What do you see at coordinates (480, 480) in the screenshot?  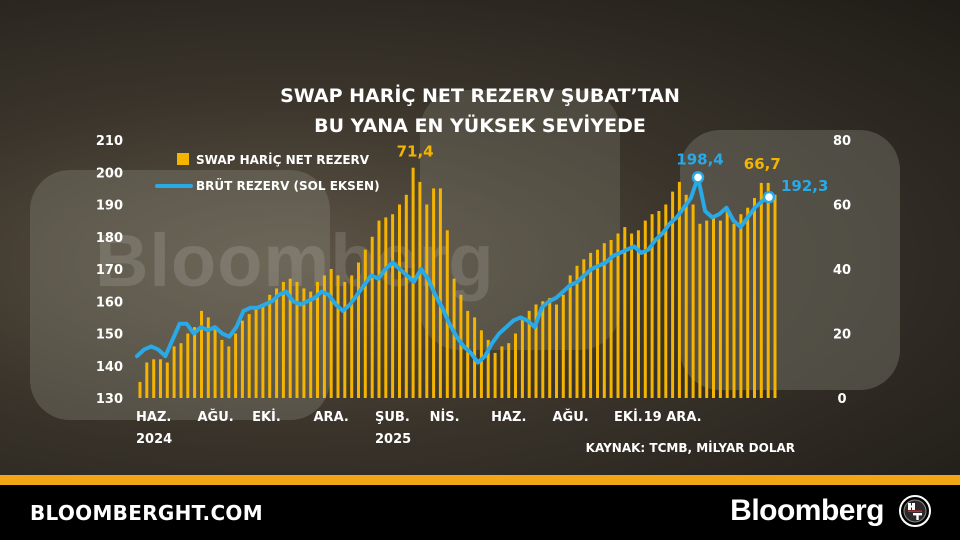 I see `footer-accent-stripe` at bounding box center [480, 480].